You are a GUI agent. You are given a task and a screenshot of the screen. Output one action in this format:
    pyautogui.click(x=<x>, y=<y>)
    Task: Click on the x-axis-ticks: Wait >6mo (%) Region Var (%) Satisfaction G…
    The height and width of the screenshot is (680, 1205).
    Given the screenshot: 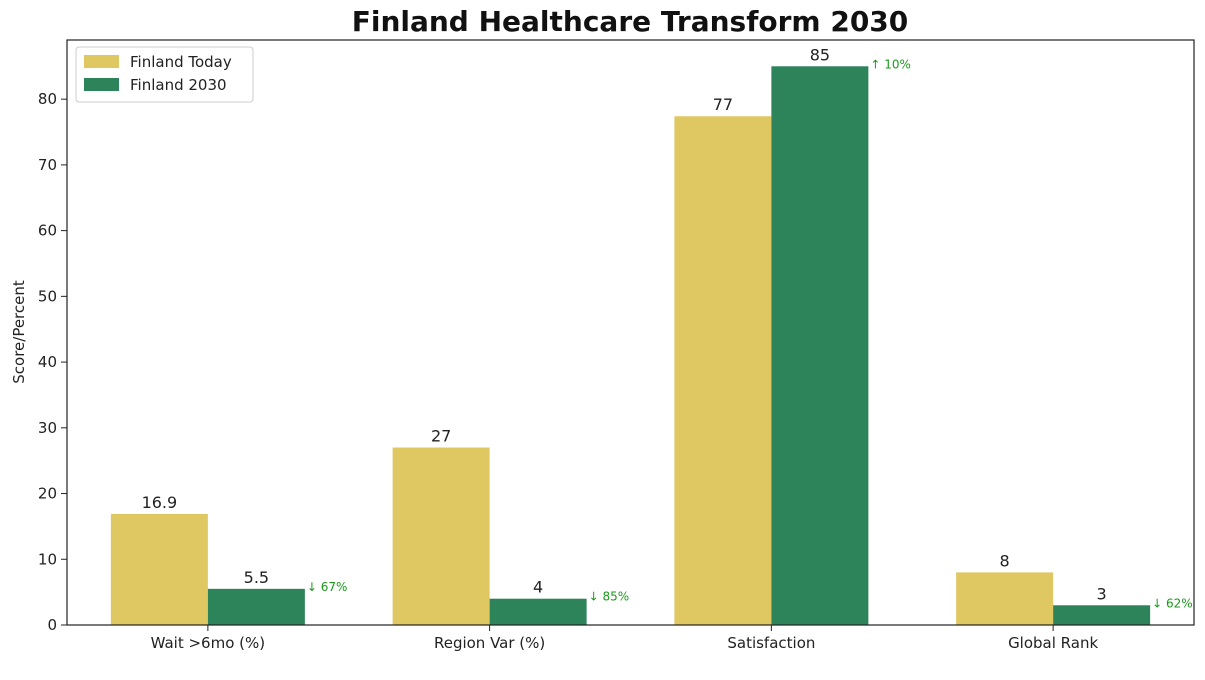 What is the action you would take?
    pyautogui.click(x=624, y=638)
    